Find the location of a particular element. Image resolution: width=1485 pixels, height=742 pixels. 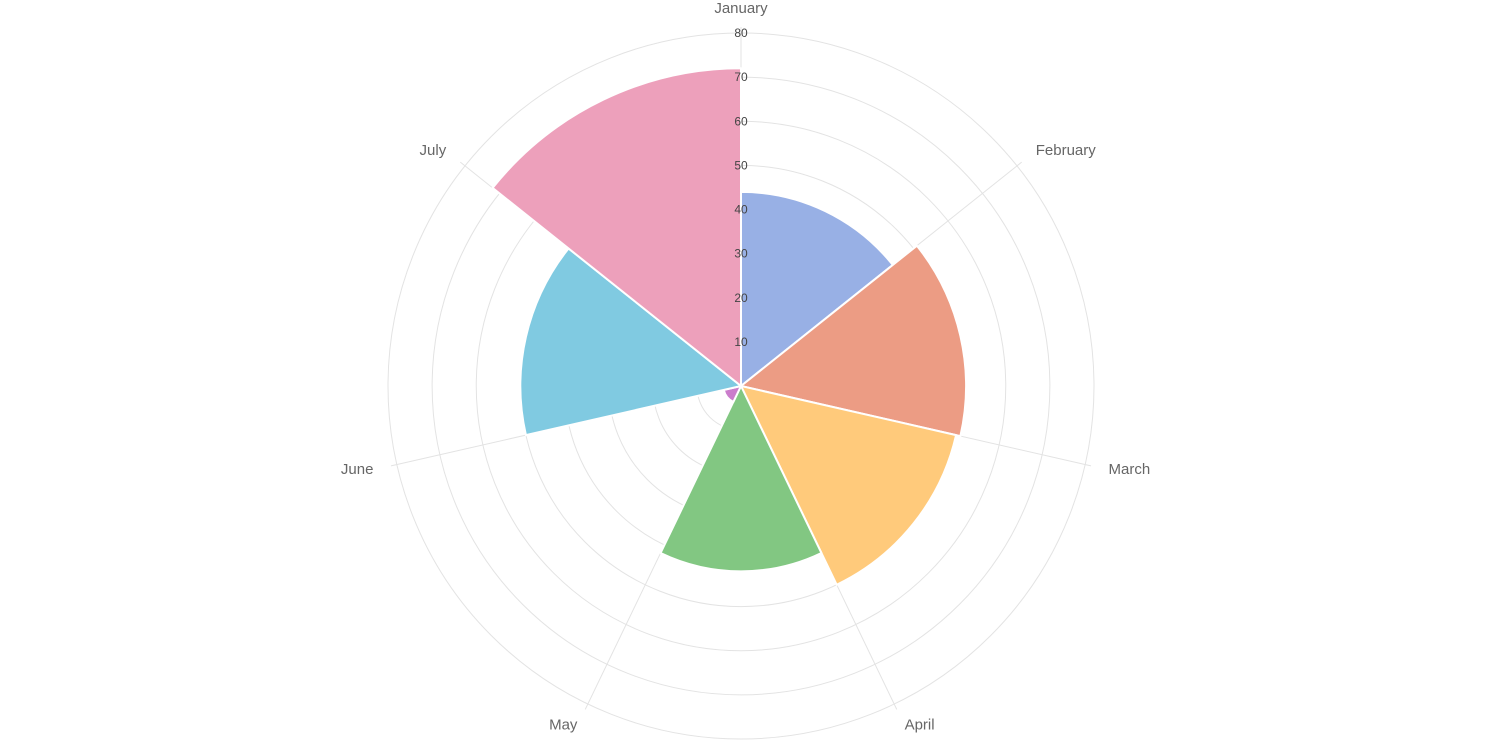

radial-tick-labels: 10 20 30 40 50 60 70 80 is located at coordinates (741, 187).